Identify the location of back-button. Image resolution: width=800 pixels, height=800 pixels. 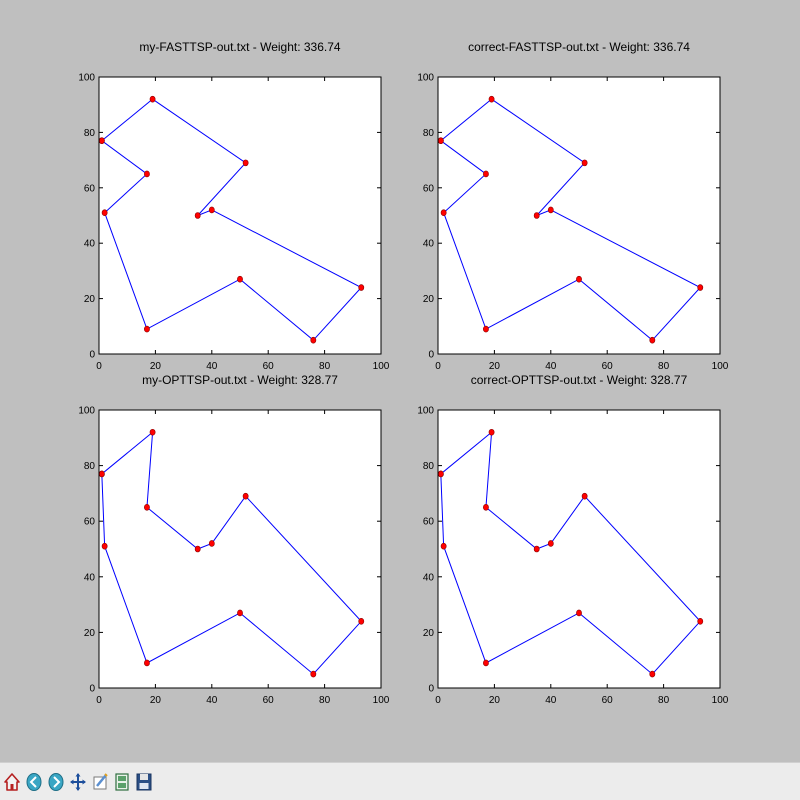
(34, 782).